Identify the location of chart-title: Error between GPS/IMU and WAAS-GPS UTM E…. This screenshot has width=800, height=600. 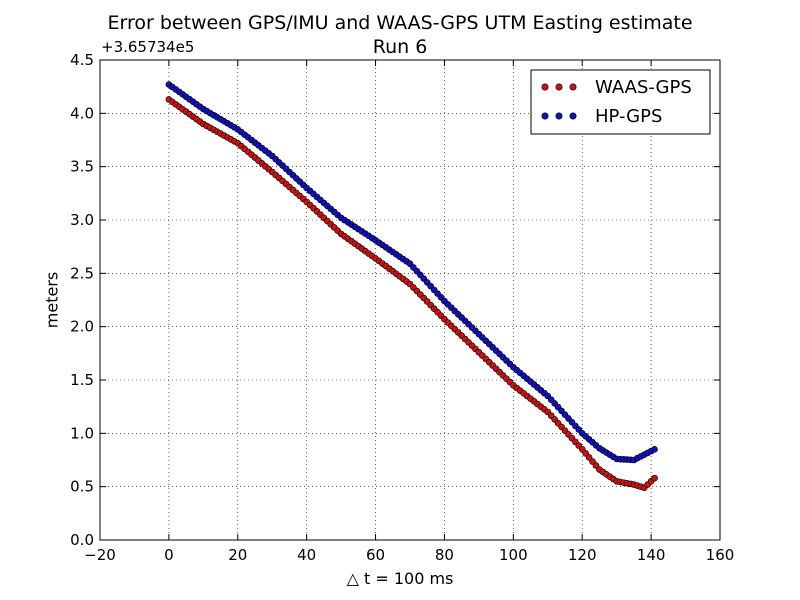
(400, 23).